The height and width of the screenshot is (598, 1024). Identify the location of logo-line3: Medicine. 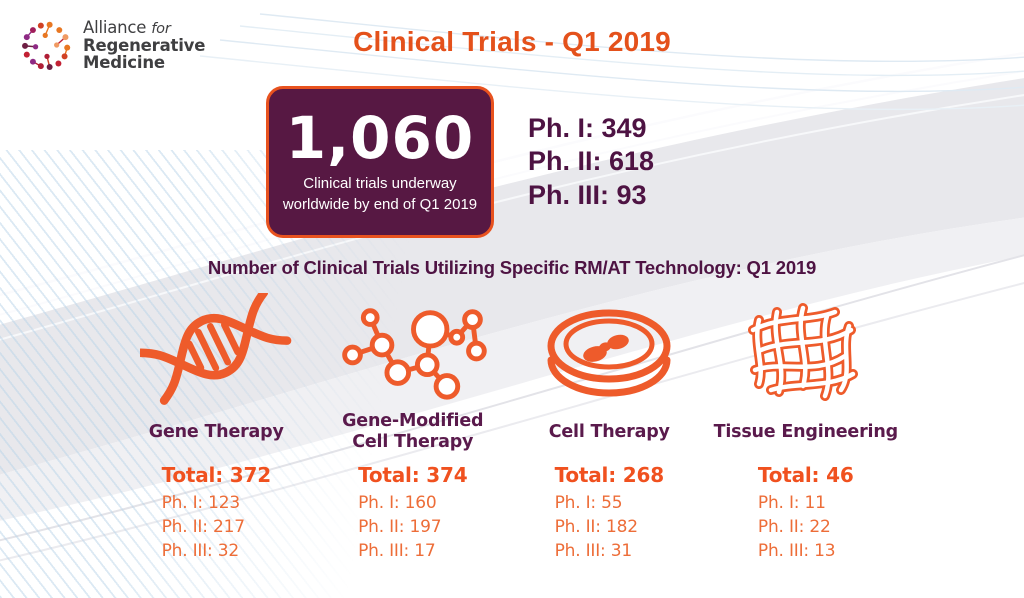
(124, 63).